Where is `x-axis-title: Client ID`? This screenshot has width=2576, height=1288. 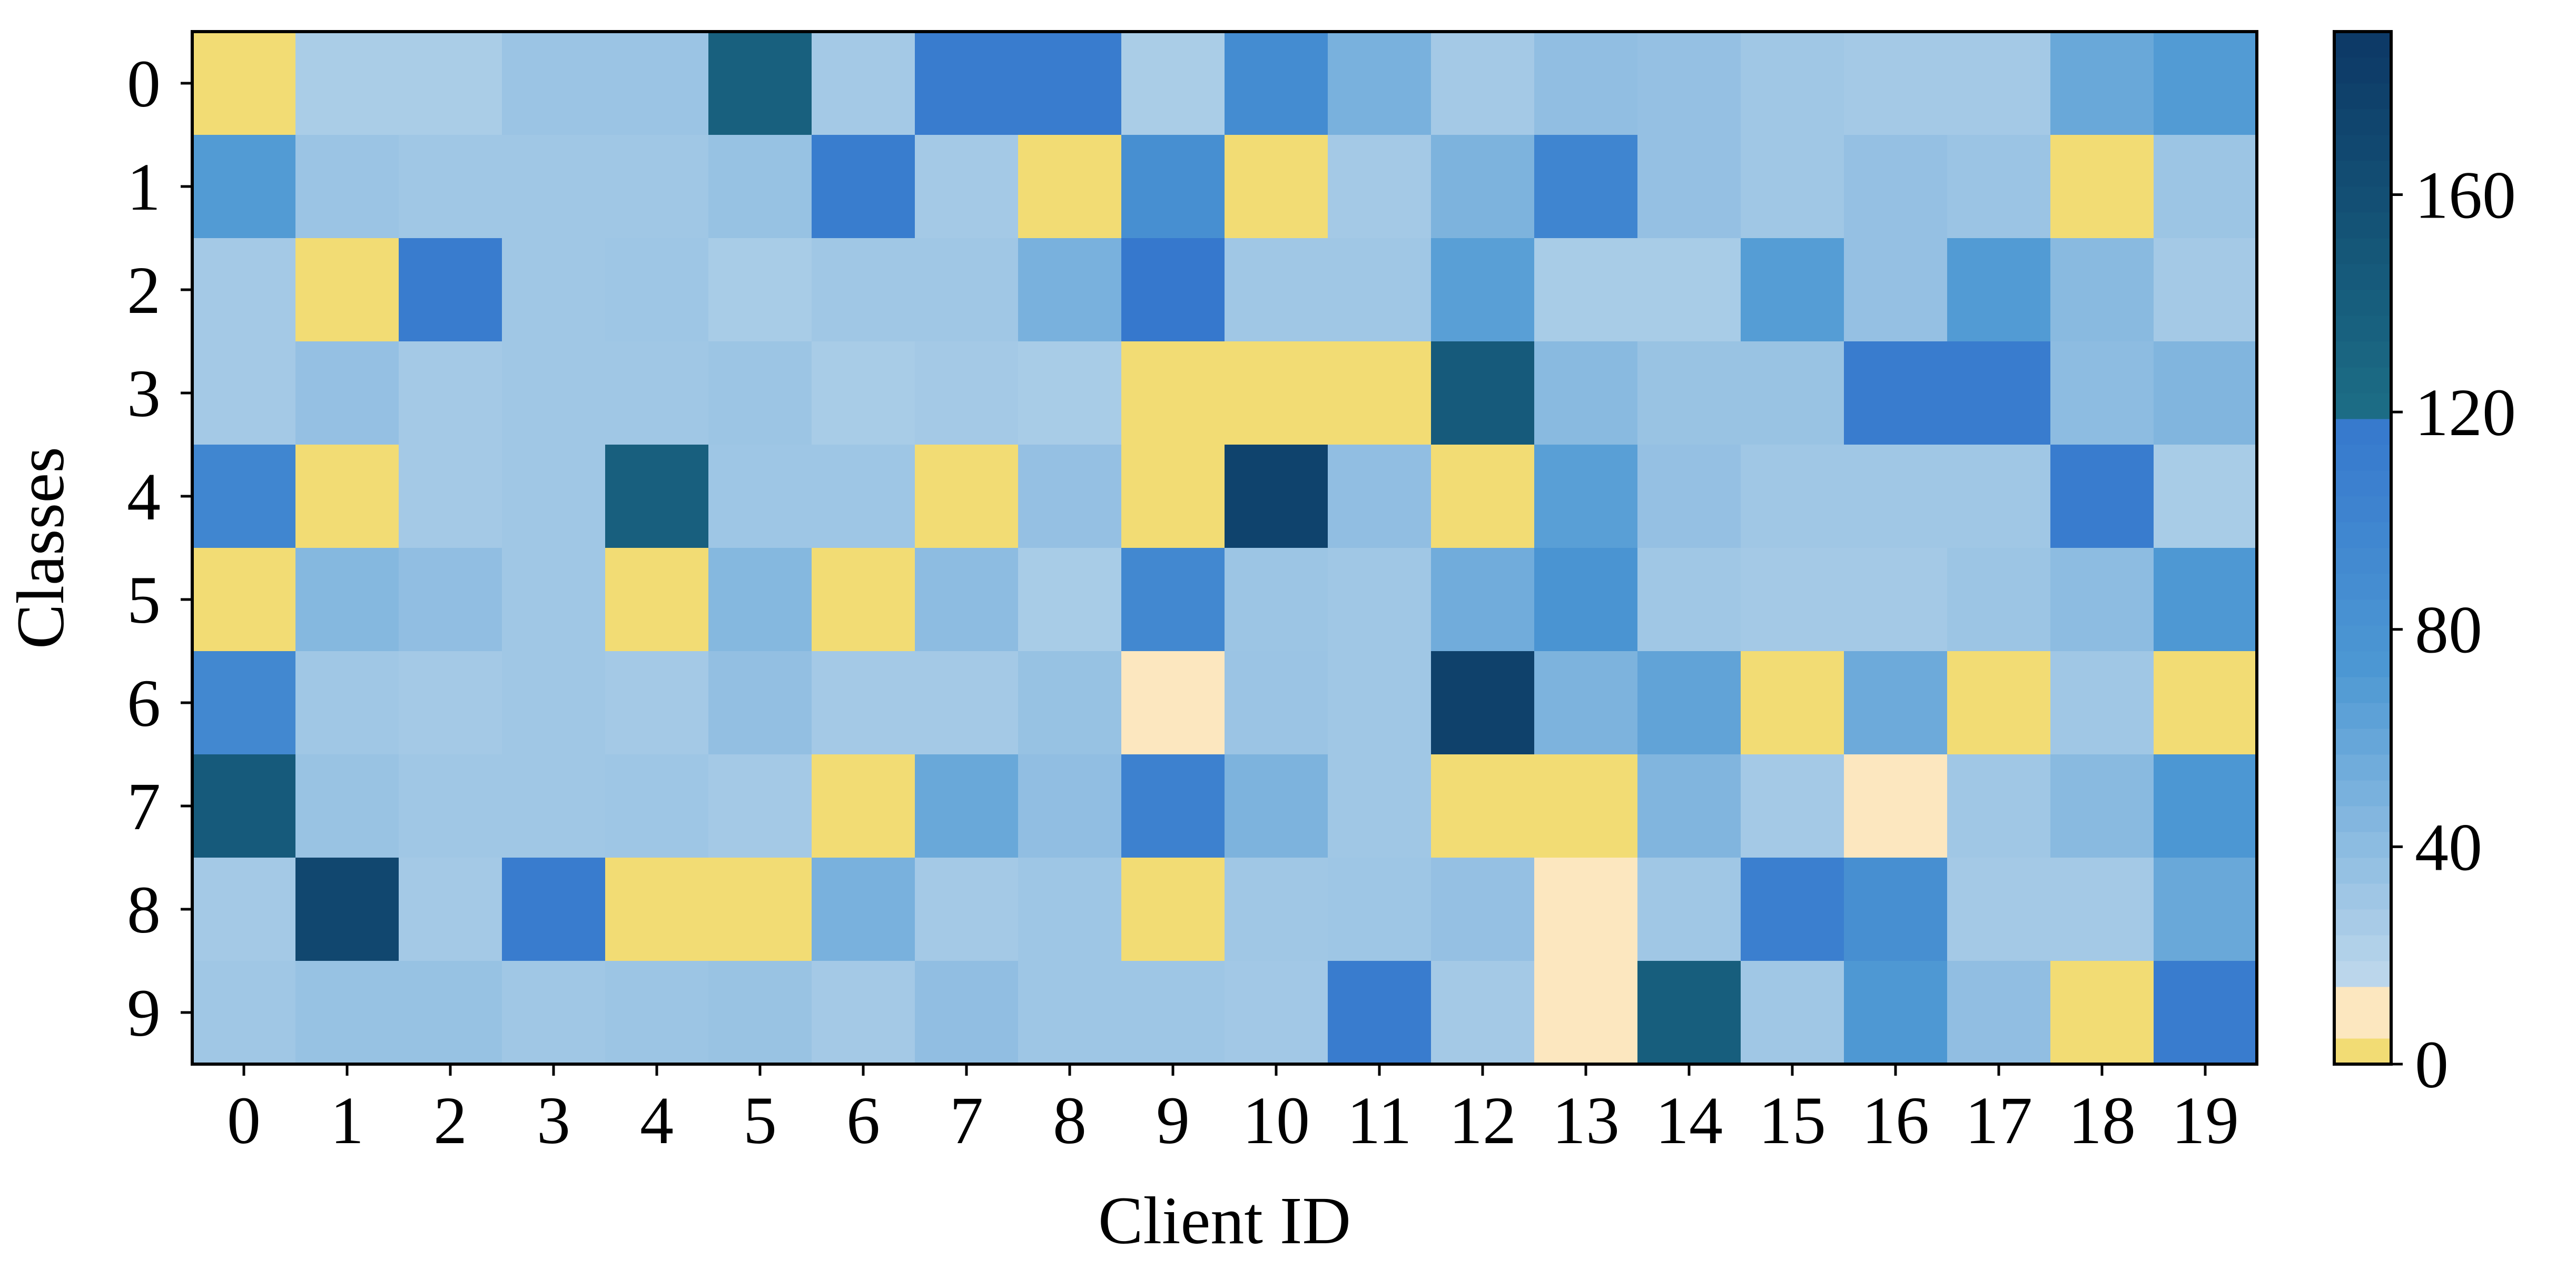
x-axis-title: Client ID is located at coordinates (1224, 1220).